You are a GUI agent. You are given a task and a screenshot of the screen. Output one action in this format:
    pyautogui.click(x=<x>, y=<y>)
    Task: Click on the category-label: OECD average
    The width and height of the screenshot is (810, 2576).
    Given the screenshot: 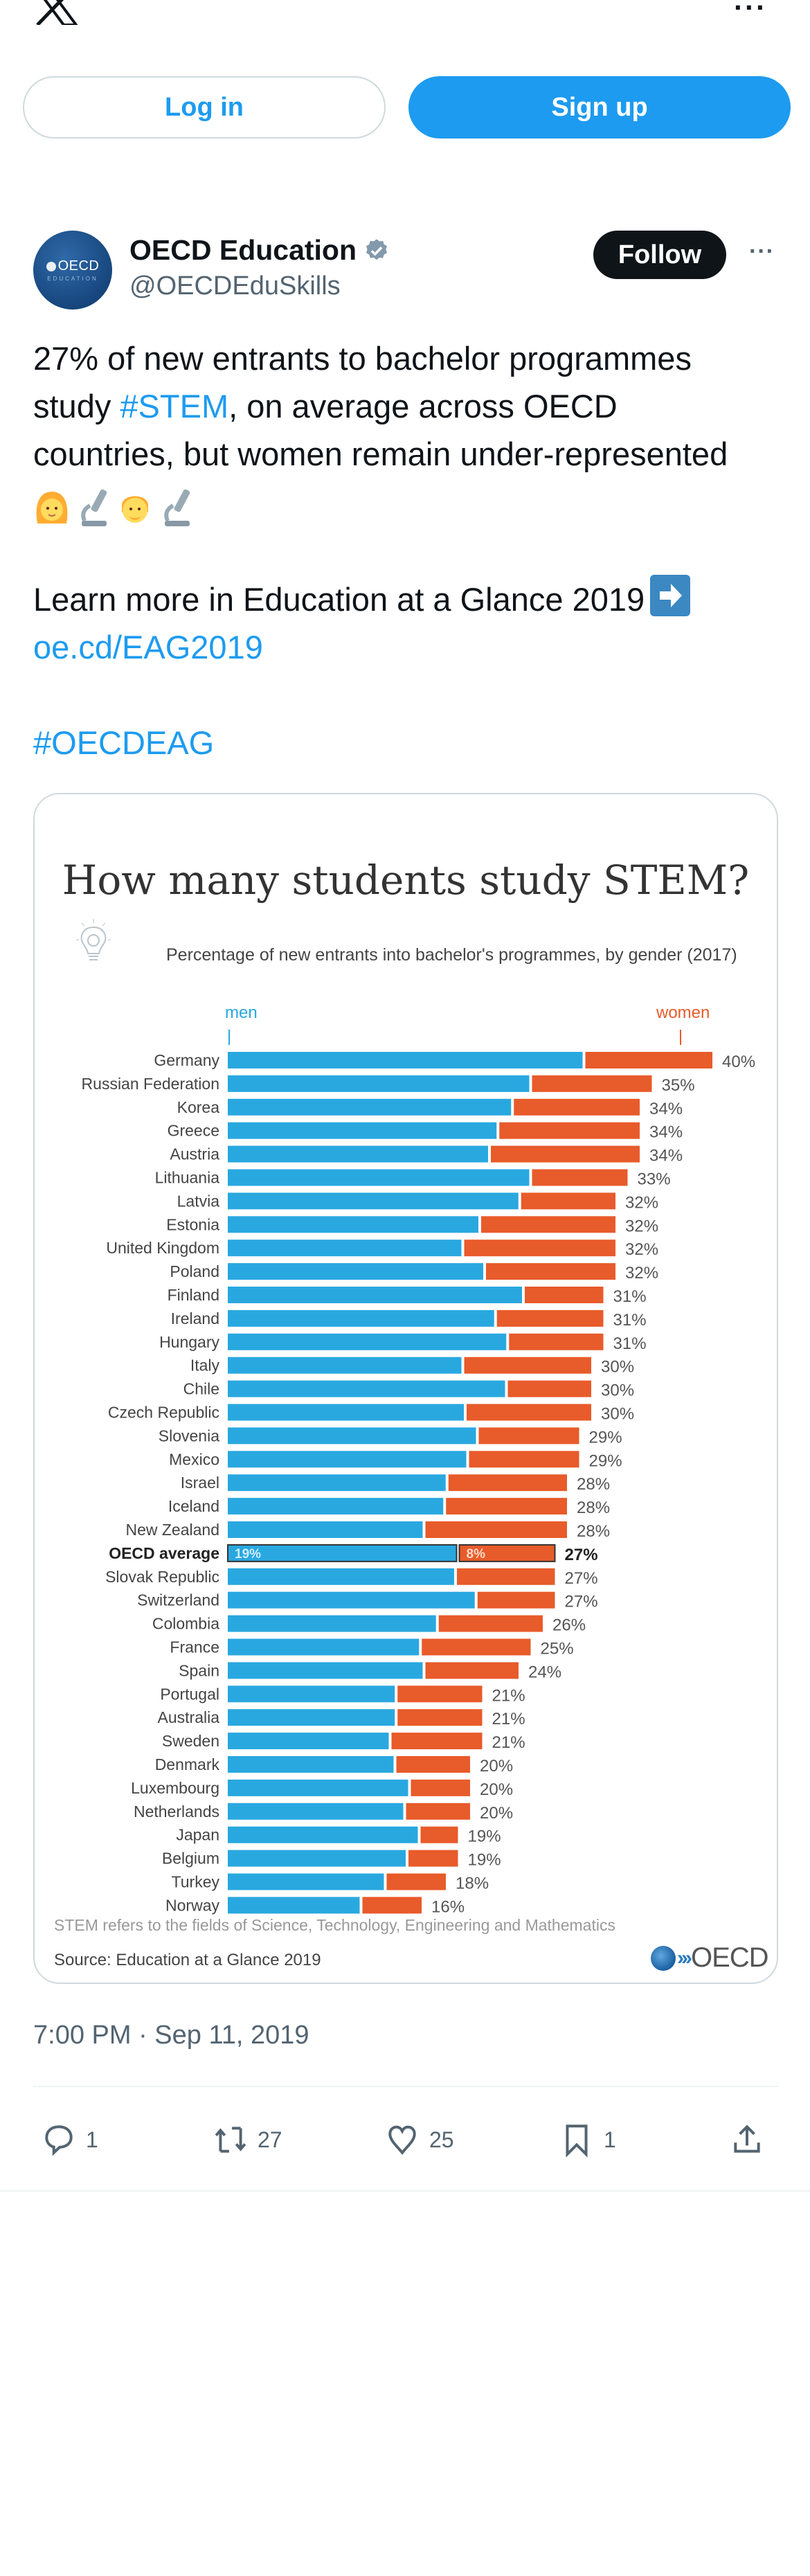 What is the action you would take?
    pyautogui.click(x=164, y=1553)
    